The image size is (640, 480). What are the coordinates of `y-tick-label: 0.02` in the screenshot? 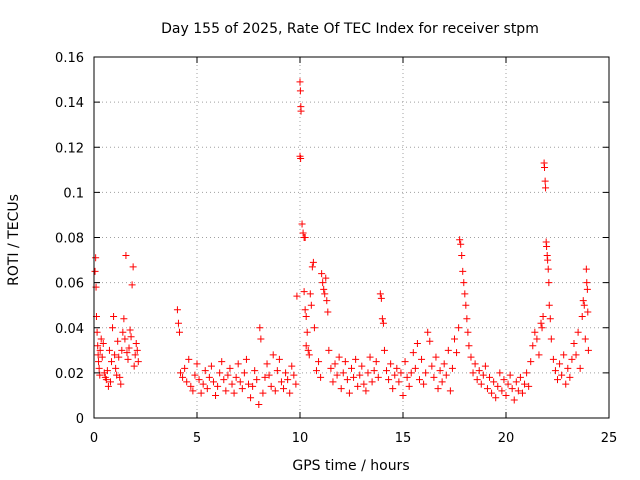 It's located at (69, 374).